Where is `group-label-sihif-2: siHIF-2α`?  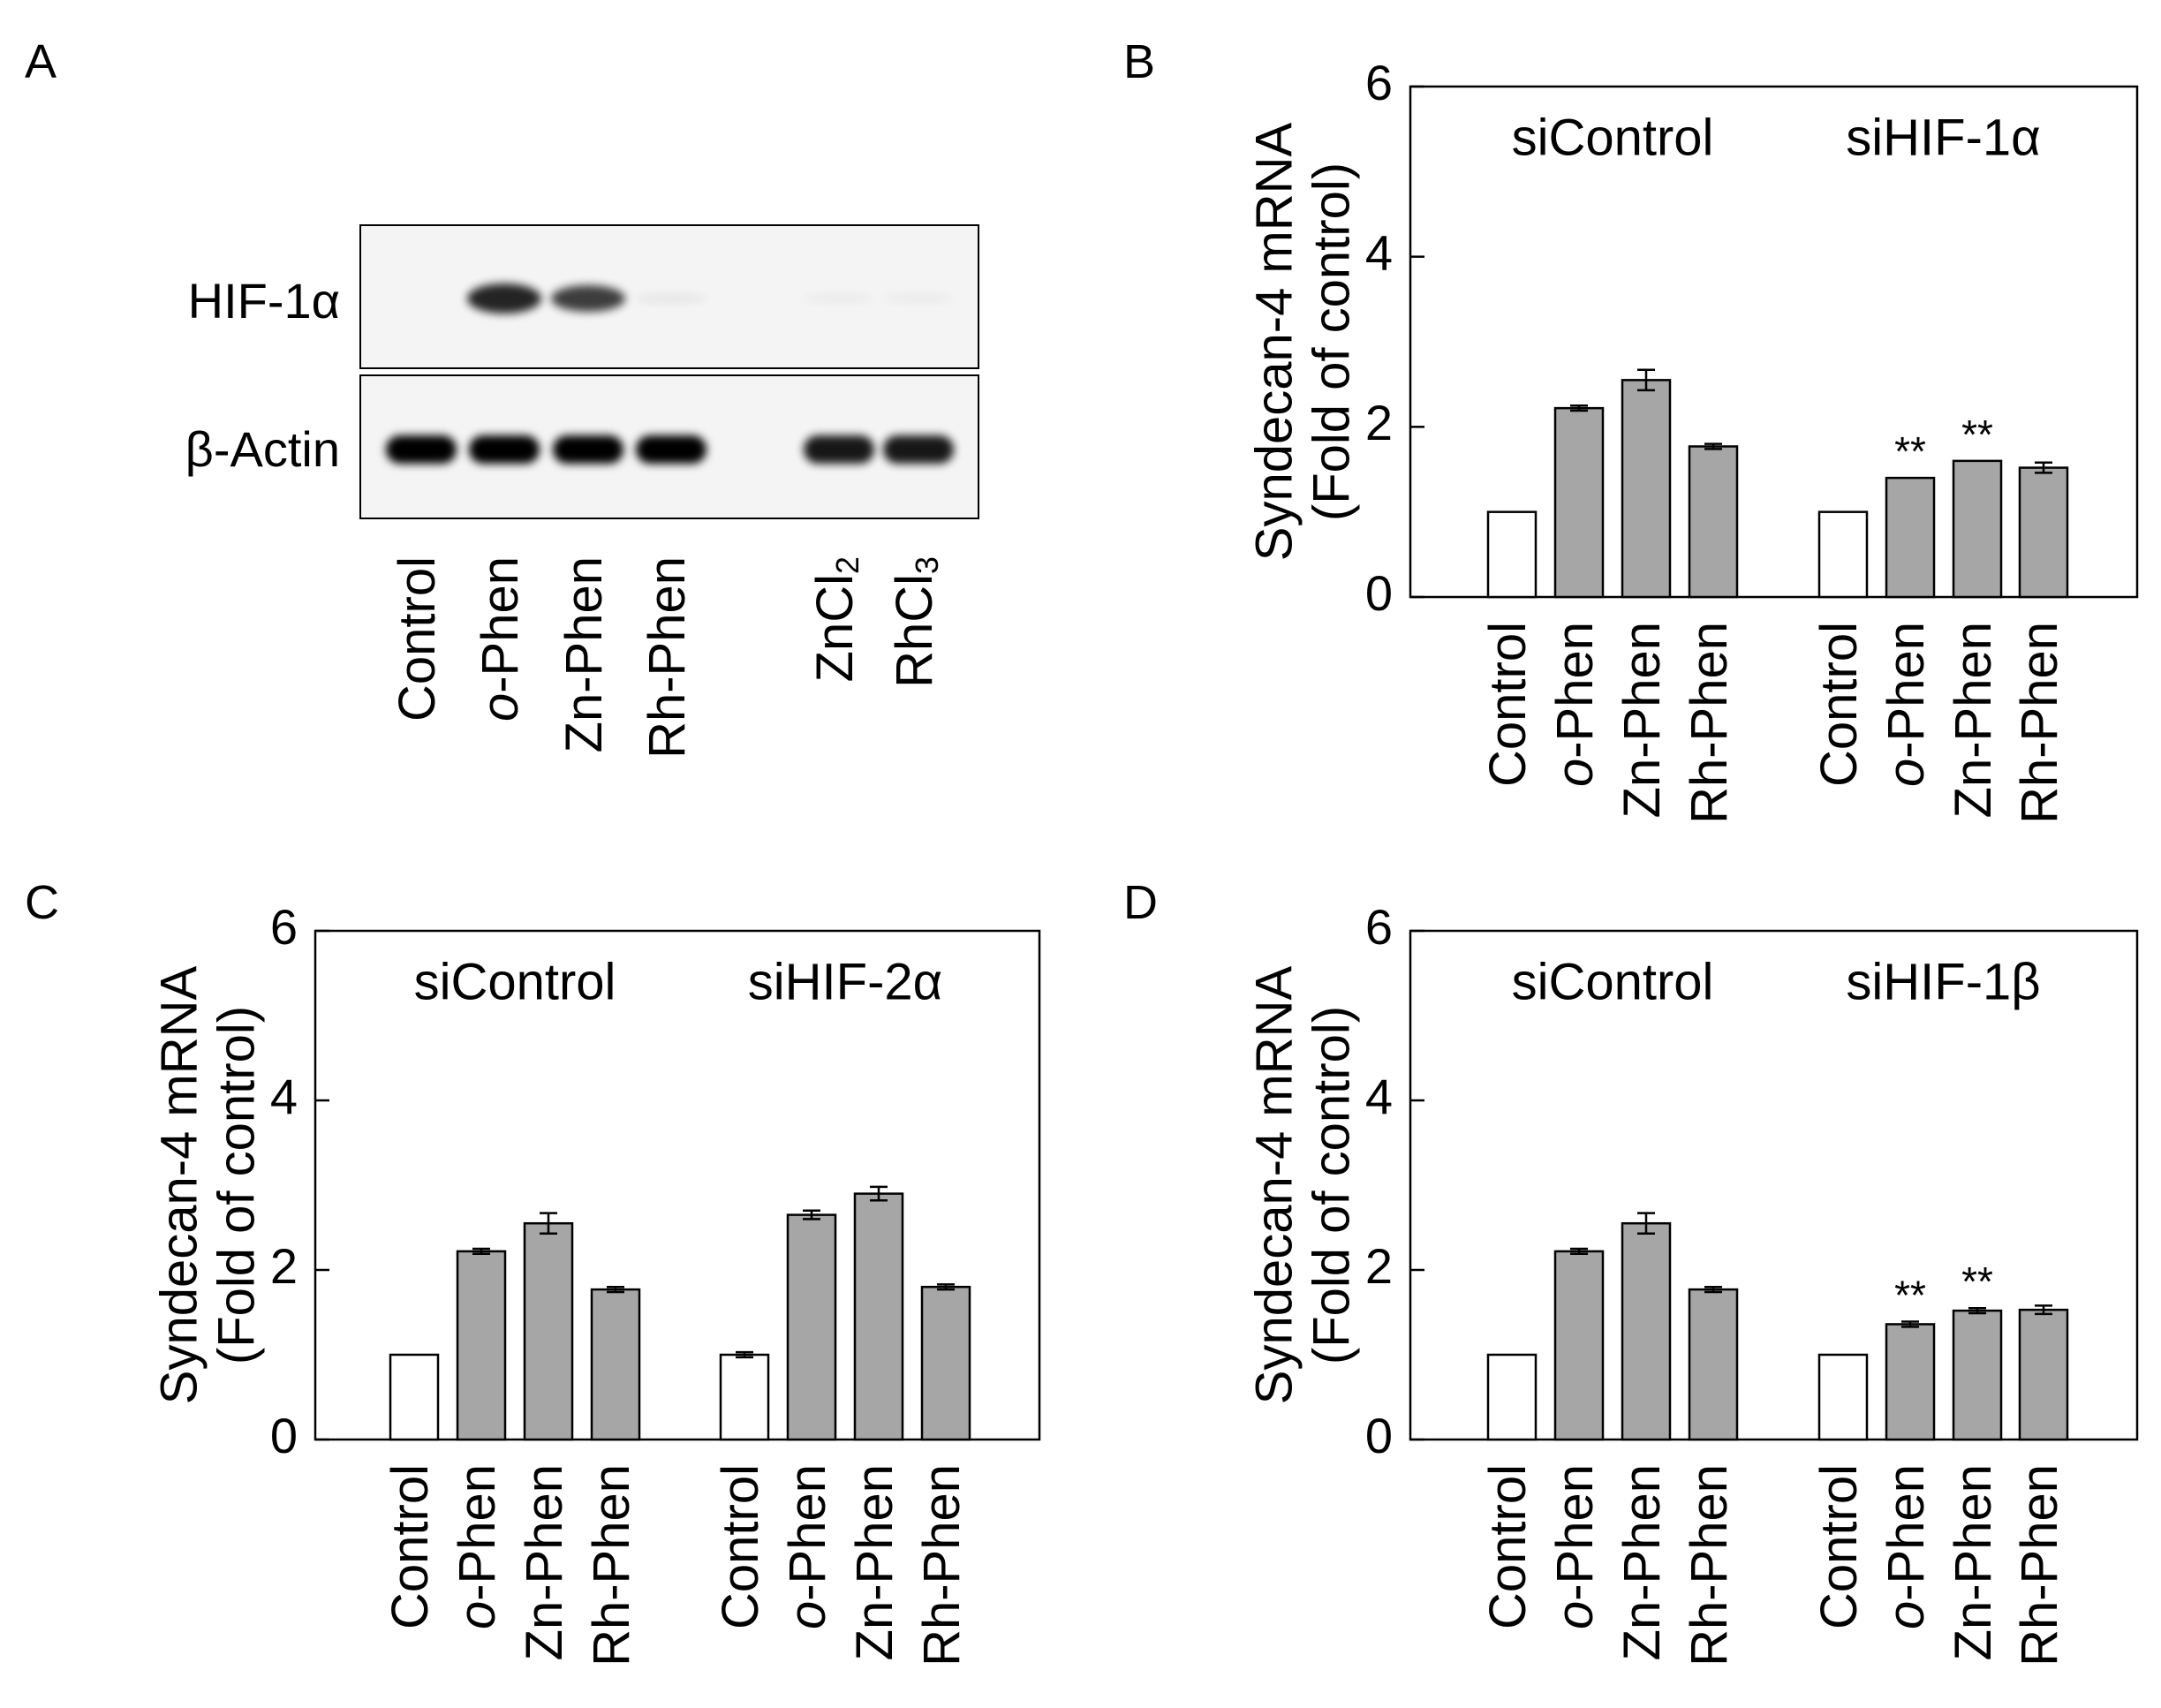 group-label-sihif-2: siHIF-2α is located at coordinates (845, 981).